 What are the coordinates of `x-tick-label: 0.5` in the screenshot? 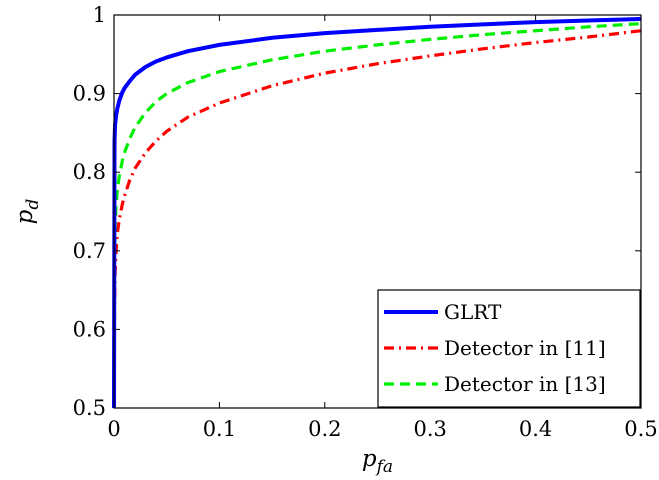 It's located at (640, 429).